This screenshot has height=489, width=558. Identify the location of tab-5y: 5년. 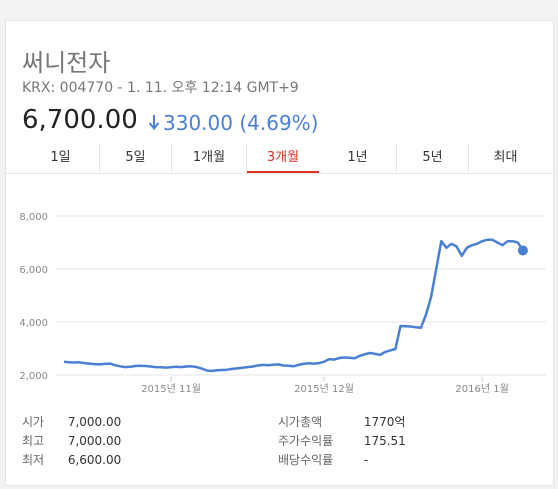
(433, 158).